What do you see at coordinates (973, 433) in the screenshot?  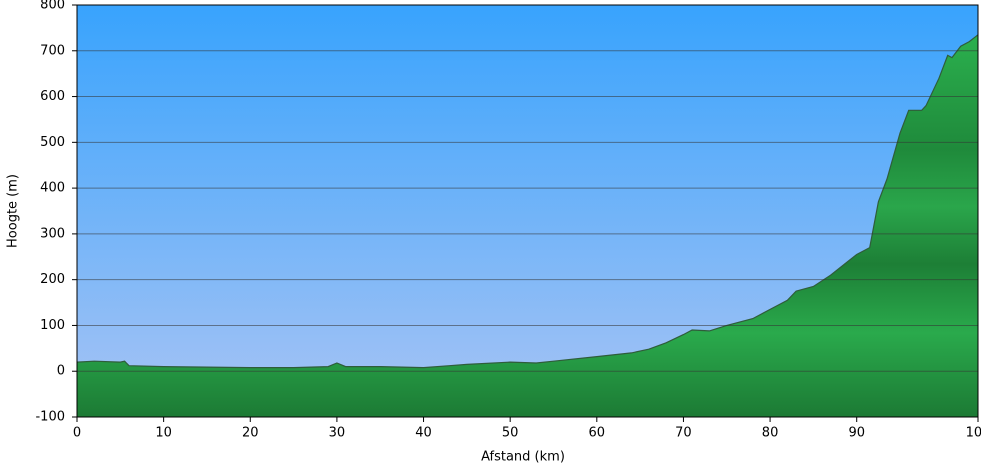 I see `x-tick-label: 104` at bounding box center [973, 433].